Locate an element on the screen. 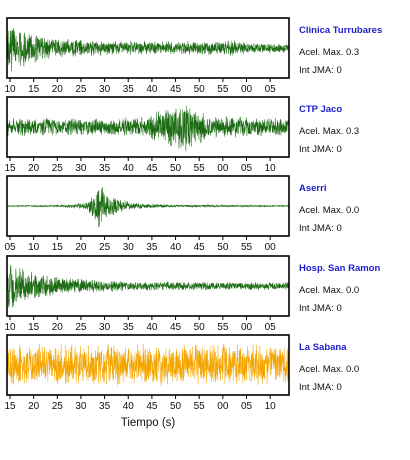 This screenshot has width=410, height=460. station-name: Hosp. San Ramon is located at coordinates (339, 268).